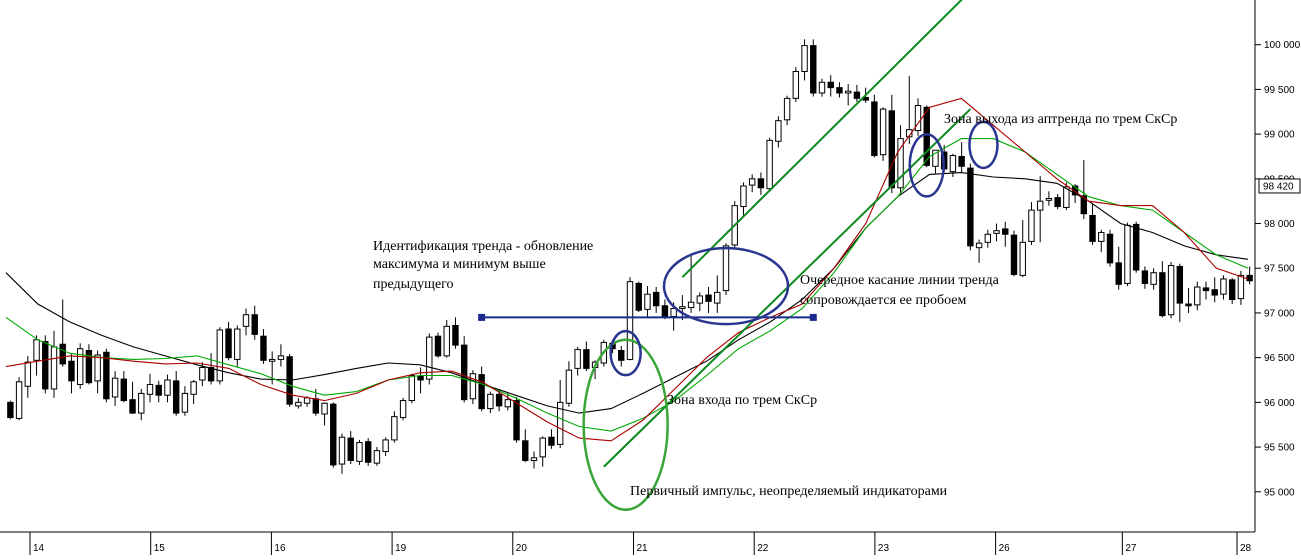  What do you see at coordinates (1005, 548) in the screenshot?
I see `date-tick-label: 26` at bounding box center [1005, 548].